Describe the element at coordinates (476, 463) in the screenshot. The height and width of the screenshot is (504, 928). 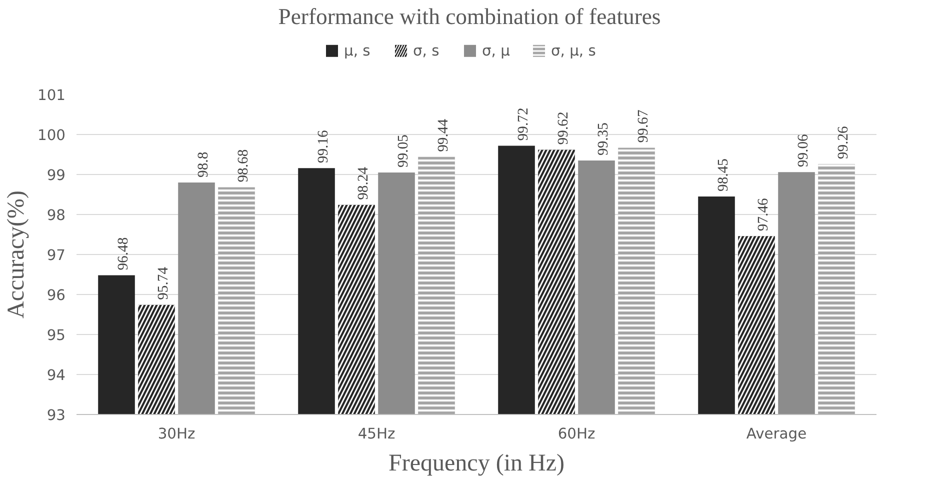
I see `x-axis-title: Frequency (in Hz)` at that location.